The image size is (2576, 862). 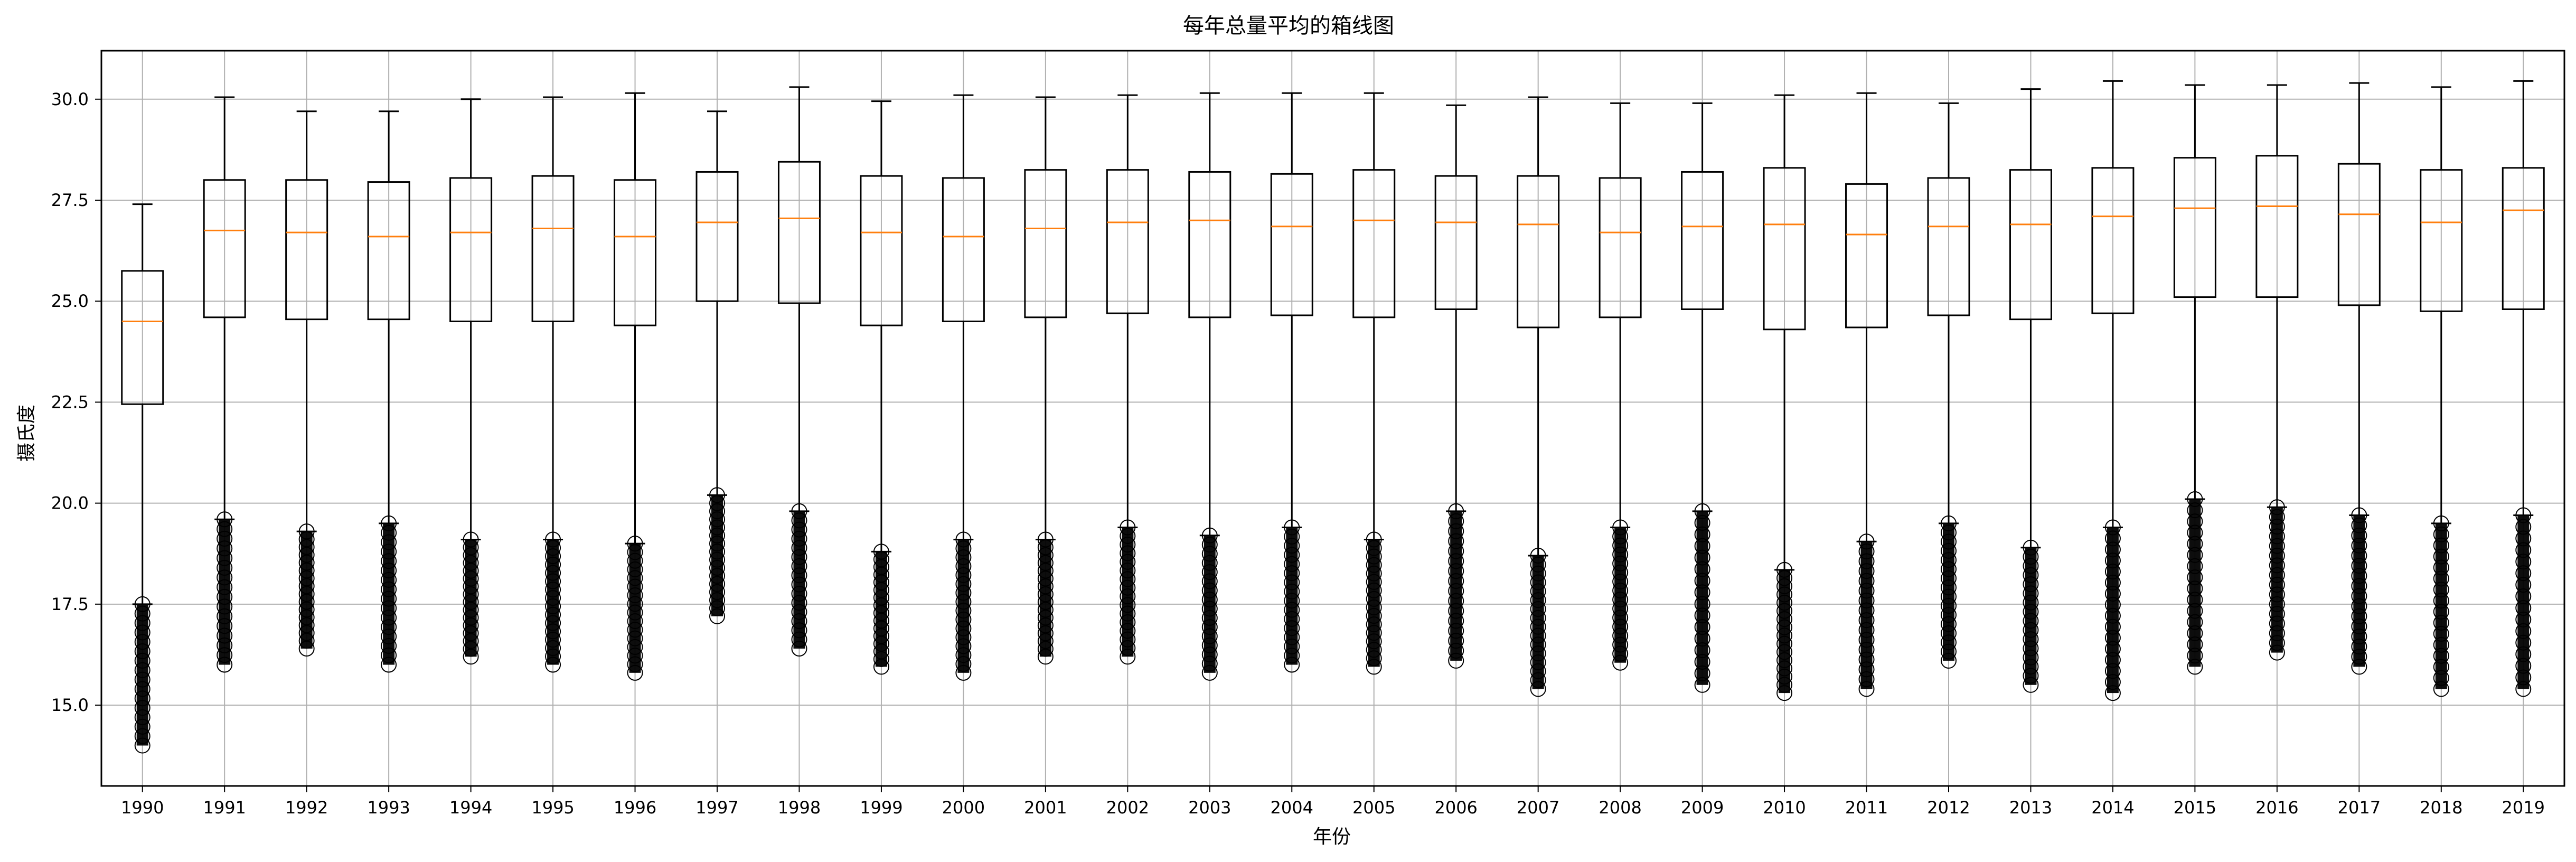 I want to click on x-tick-label: 1994, so click(x=470, y=808).